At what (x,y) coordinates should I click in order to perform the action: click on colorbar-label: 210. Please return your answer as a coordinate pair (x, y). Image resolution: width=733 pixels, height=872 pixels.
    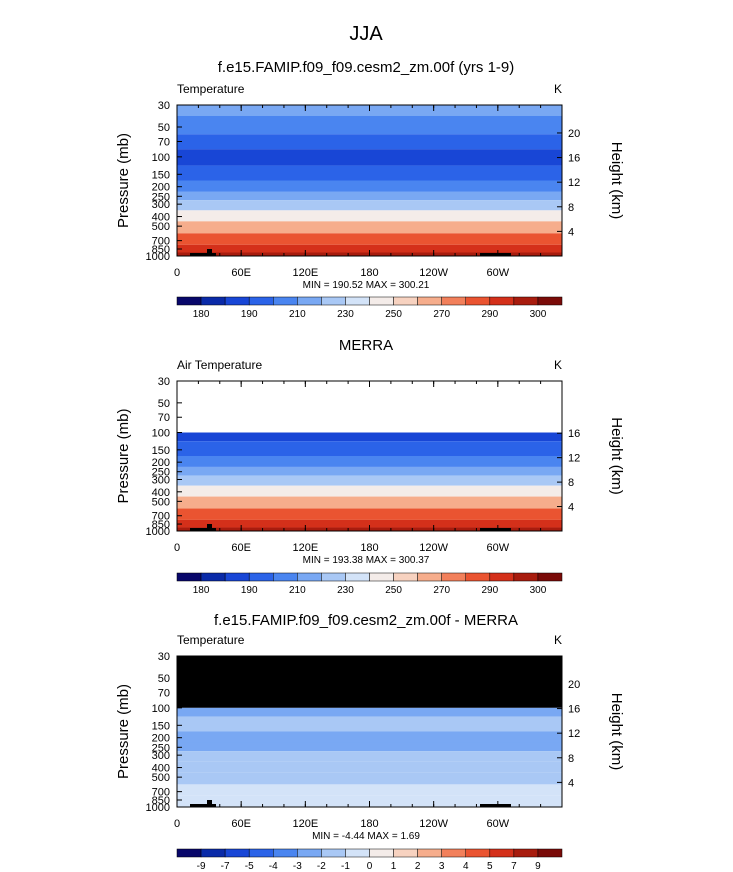
    Looking at the image, I should click on (297, 590).